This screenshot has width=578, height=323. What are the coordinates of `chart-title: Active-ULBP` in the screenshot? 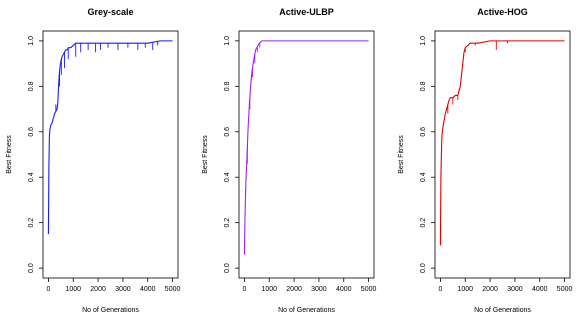 It's located at (306, 12).